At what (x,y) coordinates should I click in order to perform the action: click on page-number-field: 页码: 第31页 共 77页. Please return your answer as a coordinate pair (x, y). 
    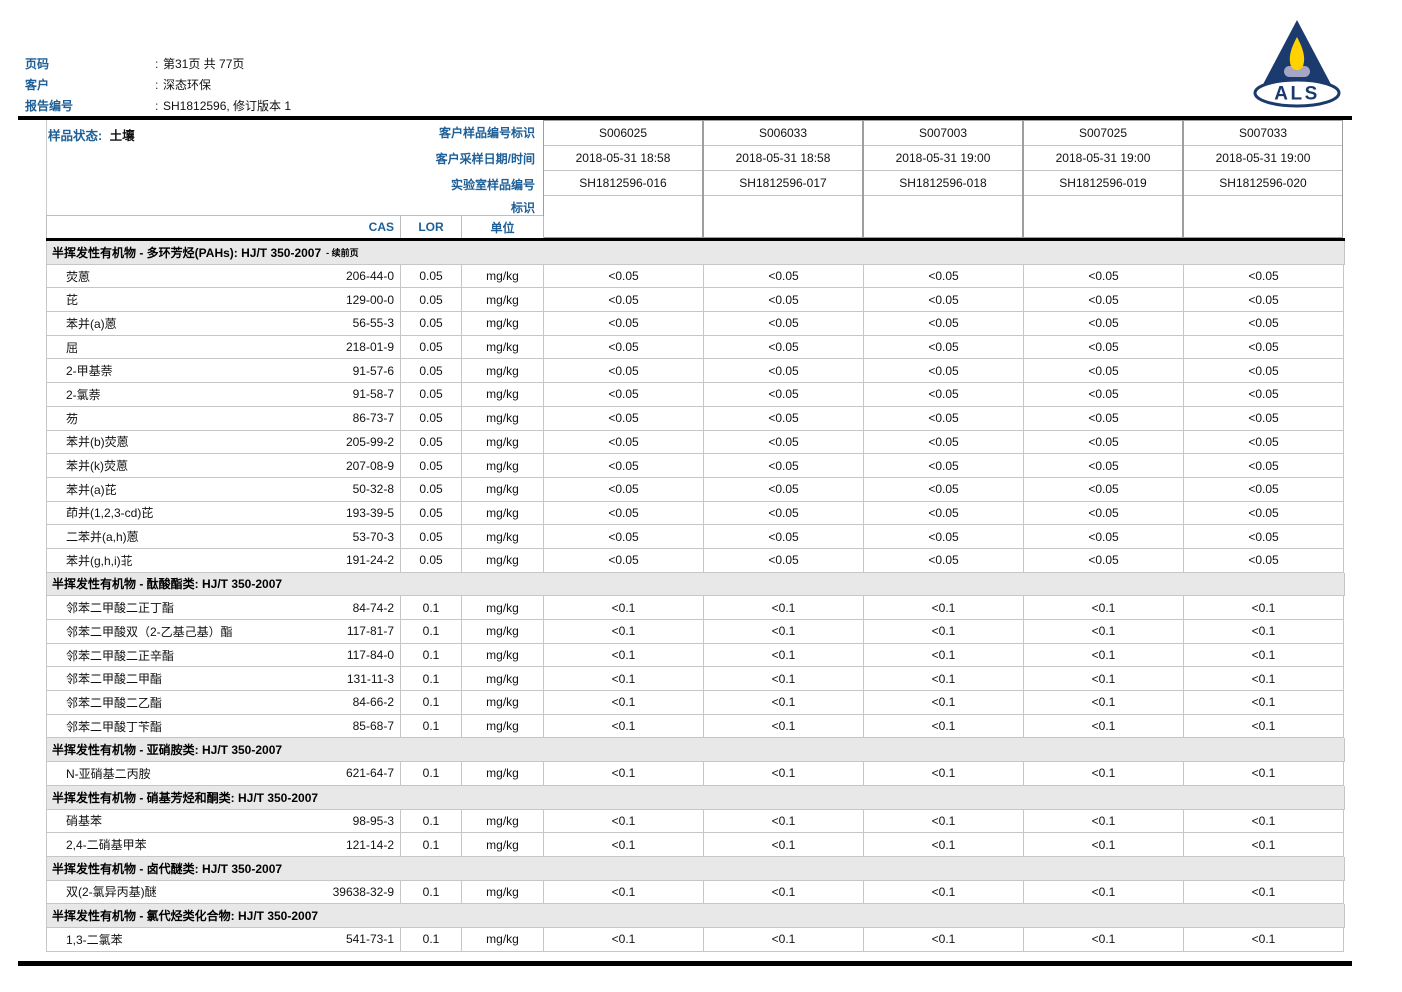
    Looking at the image, I should click on (134, 63).